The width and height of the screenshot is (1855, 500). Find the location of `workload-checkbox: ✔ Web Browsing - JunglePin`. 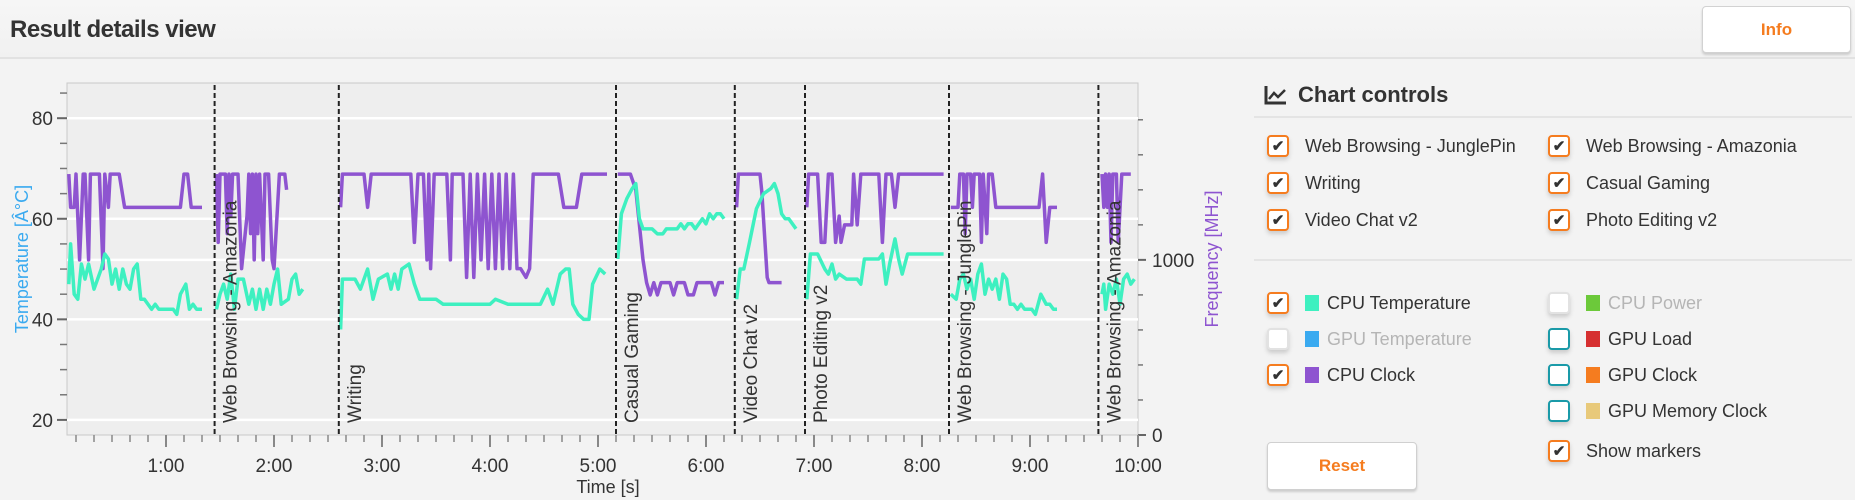

workload-checkbox: ✔ Web Browsing - JunglePin is located at coordinates (1391, 146).